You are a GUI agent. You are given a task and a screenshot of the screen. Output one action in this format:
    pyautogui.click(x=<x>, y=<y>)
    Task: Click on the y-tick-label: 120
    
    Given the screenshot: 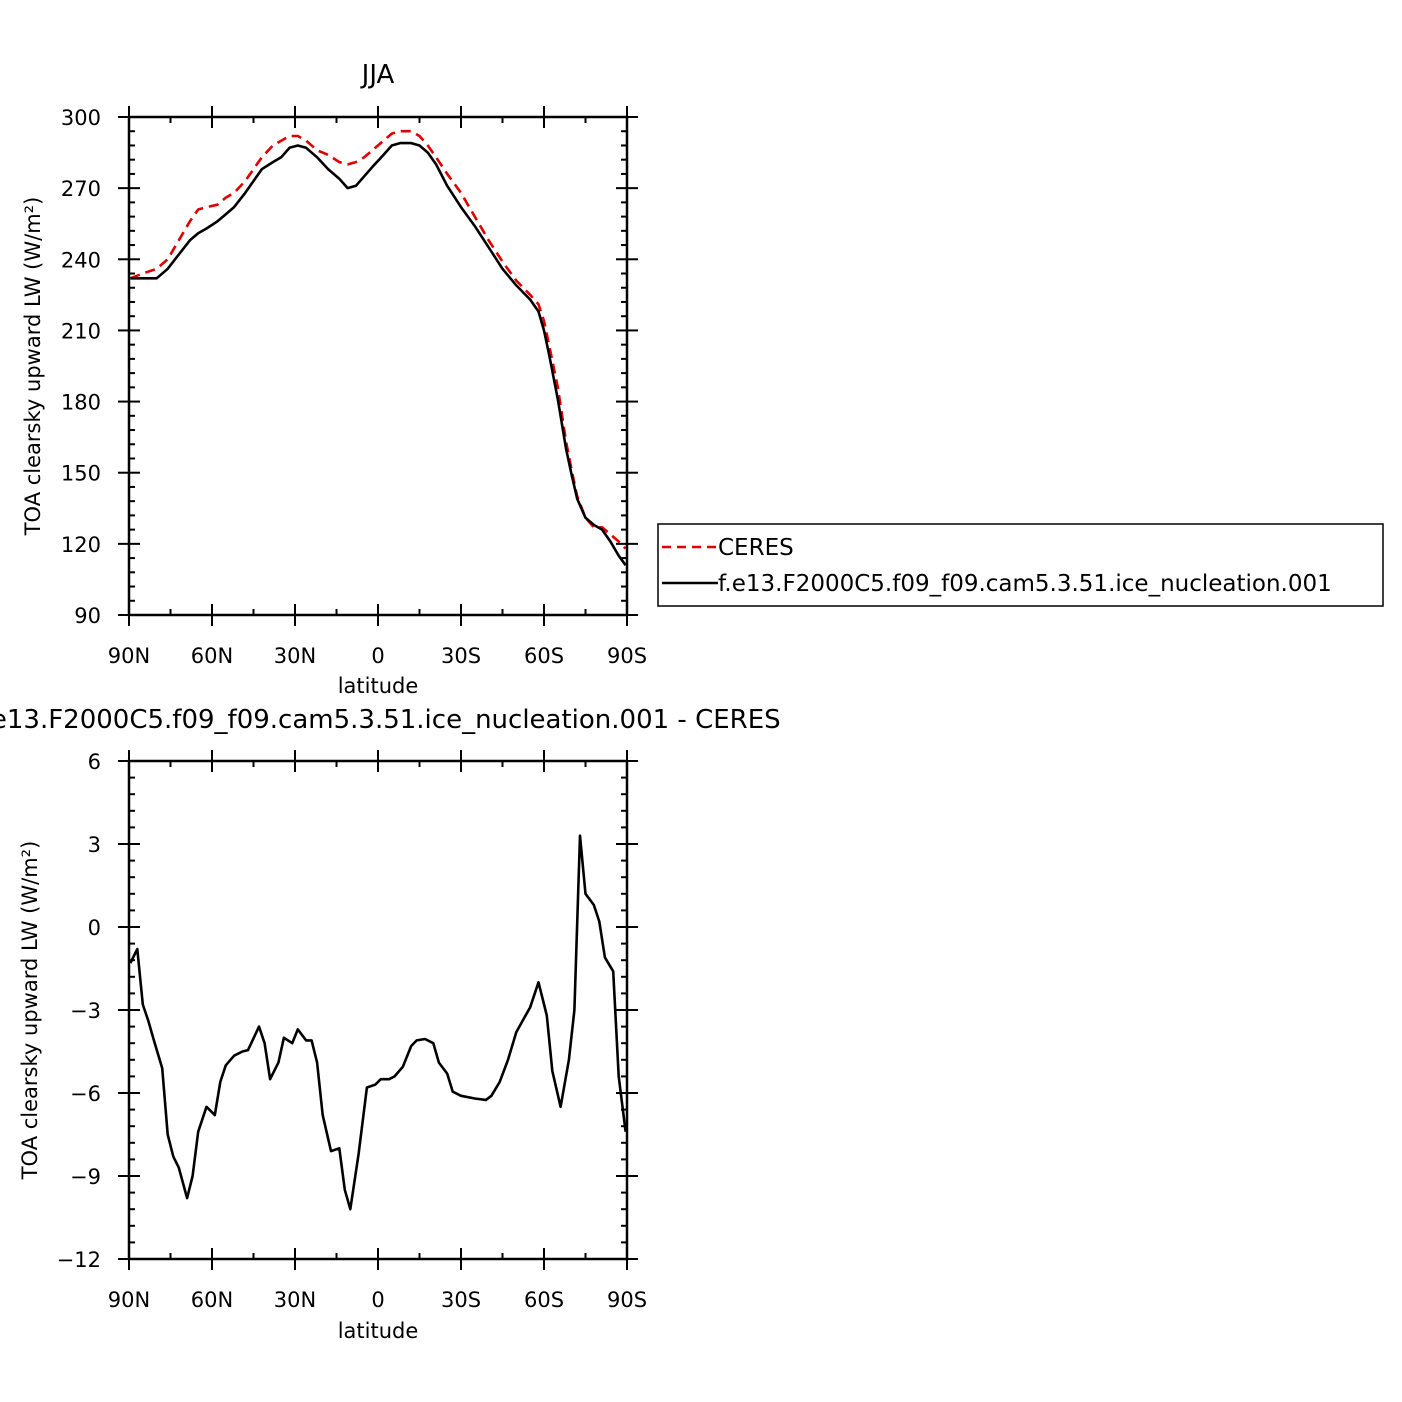 What is the action you would take?
    pyautogui.click(x=81, y=545)
    